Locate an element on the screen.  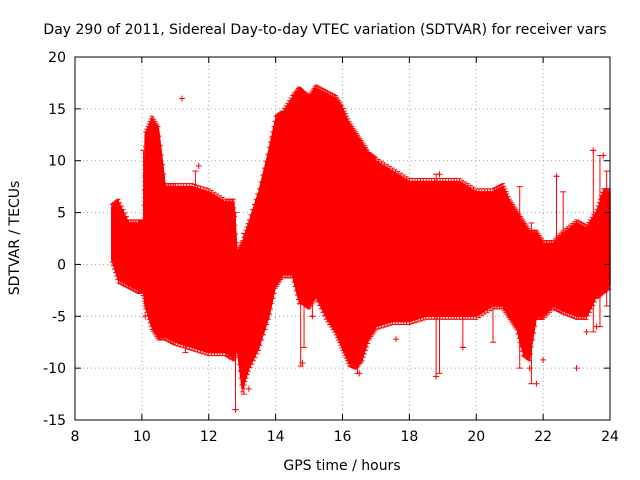
x-tick-label: 18 is located at coordinates (409, 437).